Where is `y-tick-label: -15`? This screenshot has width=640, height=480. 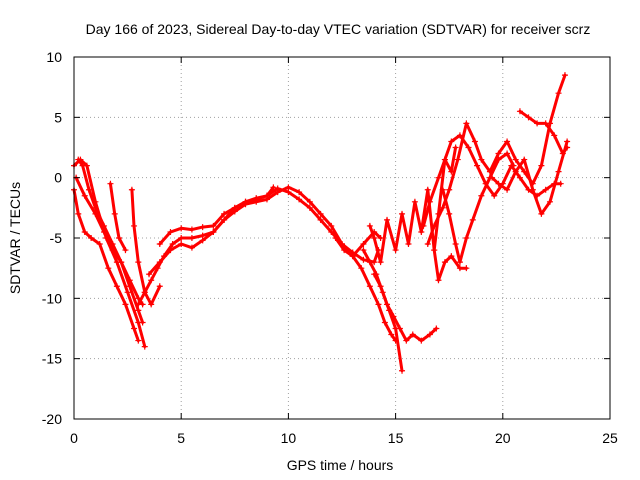 y-tick-label: -15 is located at coordinates (52, 359).